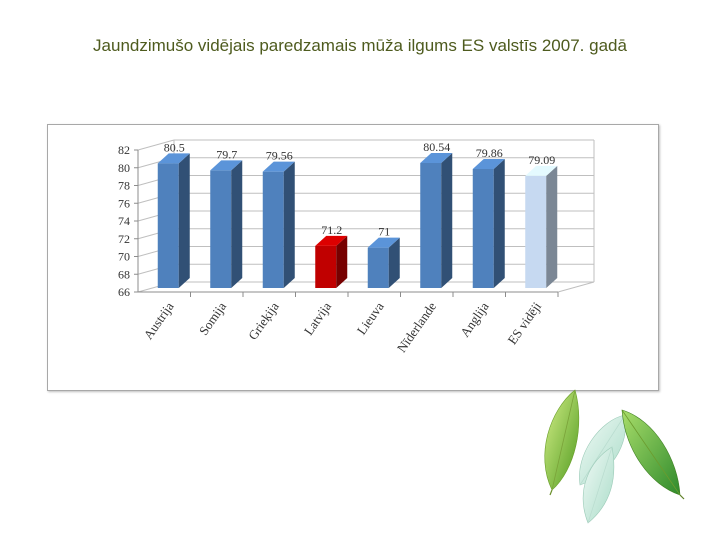  I want to click on y-tick-label: 72, so click(124, 239).